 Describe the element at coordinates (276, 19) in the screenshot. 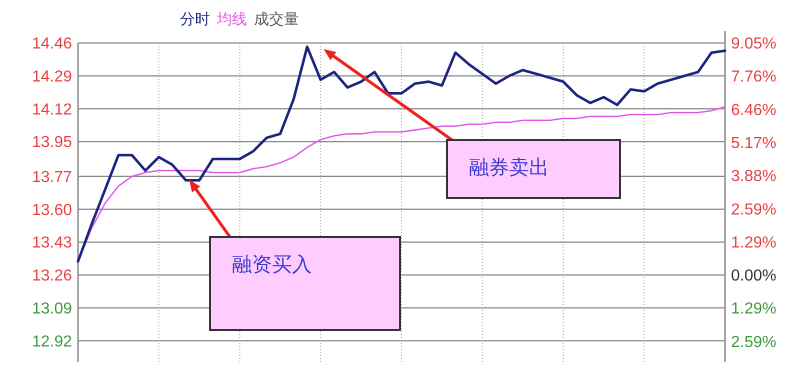

I see `text: 成交量` at that location.